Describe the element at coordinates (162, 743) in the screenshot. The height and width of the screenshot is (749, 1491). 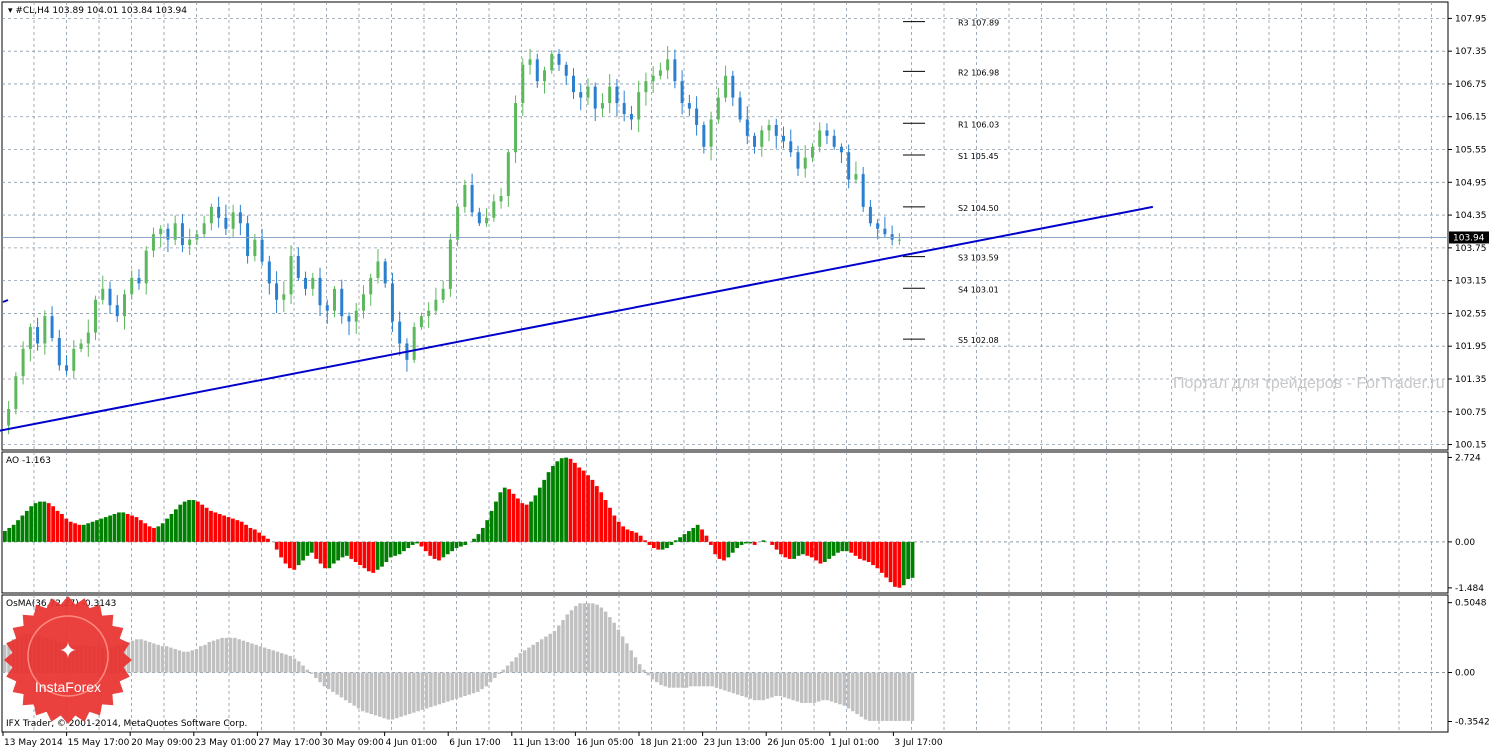
I see `x-tick-label: 20 May 09:00` at that location.